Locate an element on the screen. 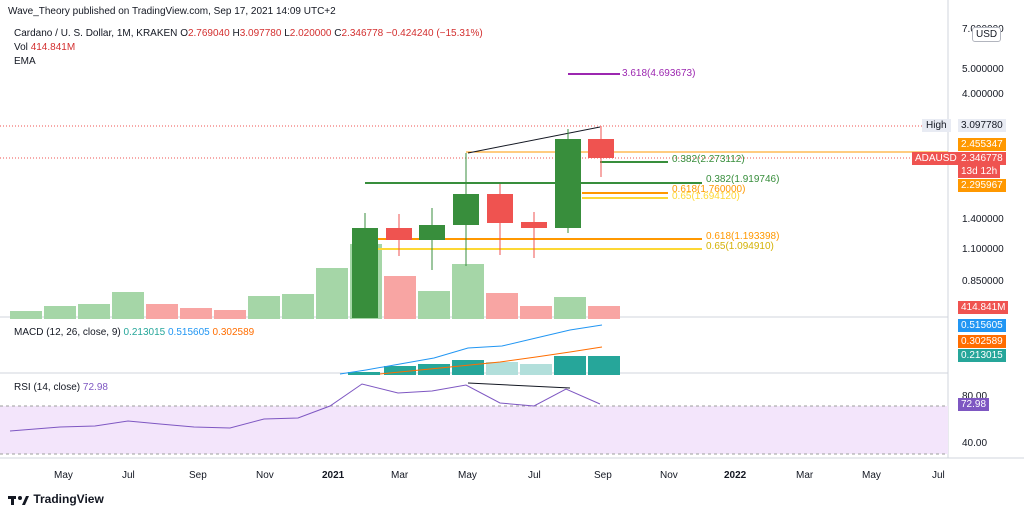 The image size is (1024, 514). price-tick-0.85: 0.850000 is located at coordinates (983, 281).